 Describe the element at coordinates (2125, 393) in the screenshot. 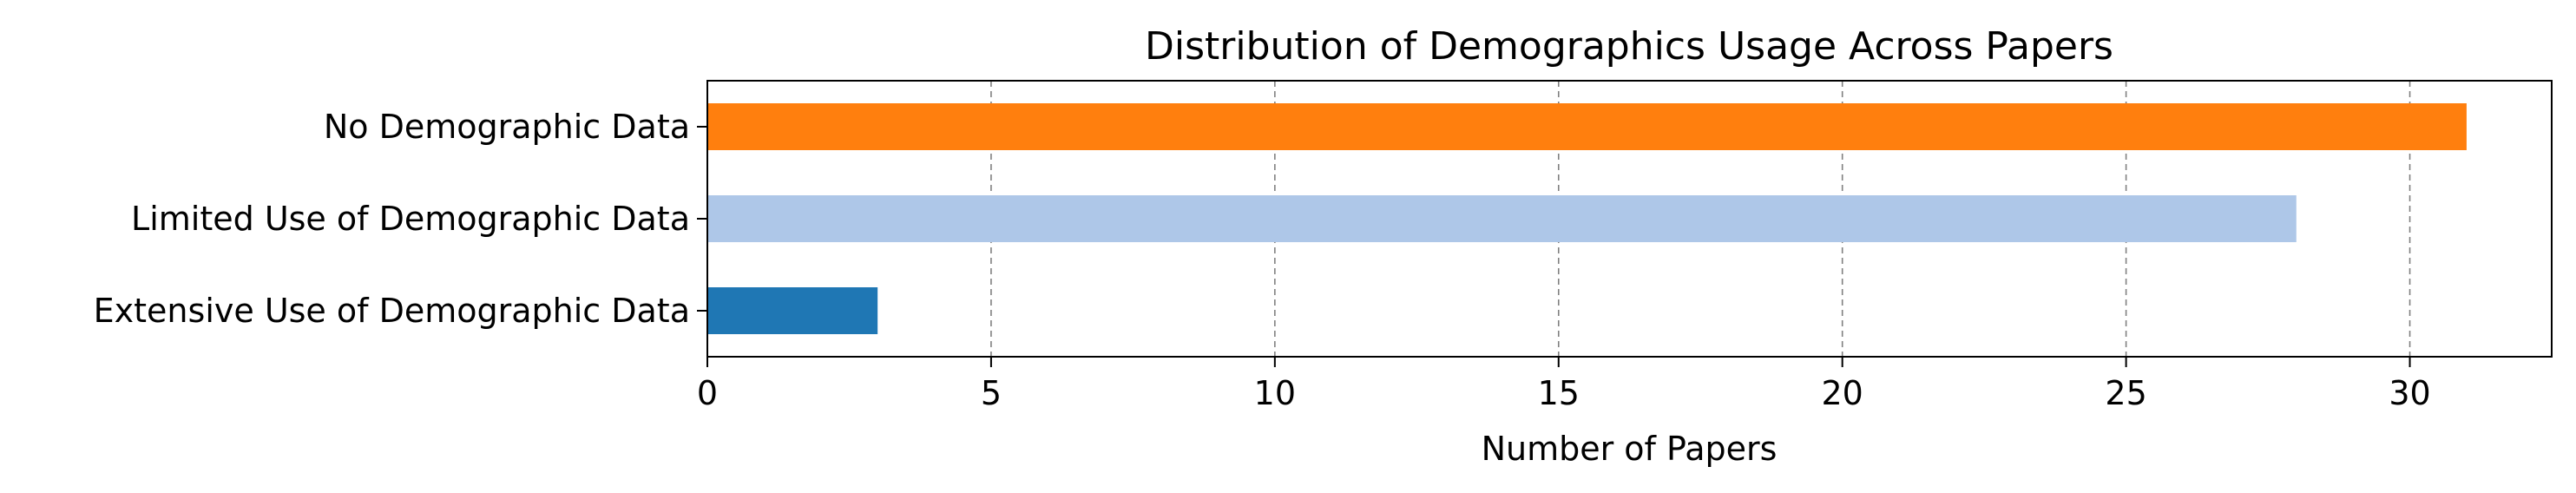

I see `x-tick-label: 25` at that location.